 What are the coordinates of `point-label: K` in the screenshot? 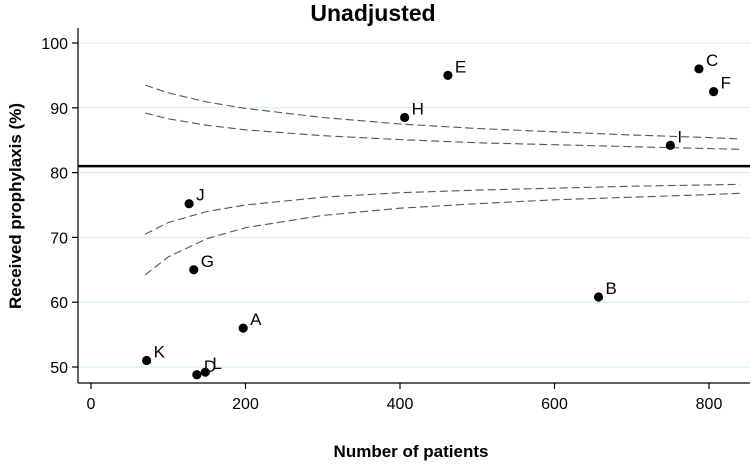 It's located at (160, 352).